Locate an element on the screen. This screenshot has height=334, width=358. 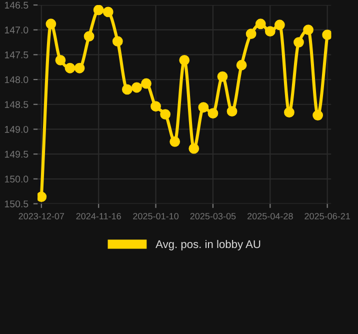
x-tick-label: 2025-01-10 is located at coordinates (156, 216).